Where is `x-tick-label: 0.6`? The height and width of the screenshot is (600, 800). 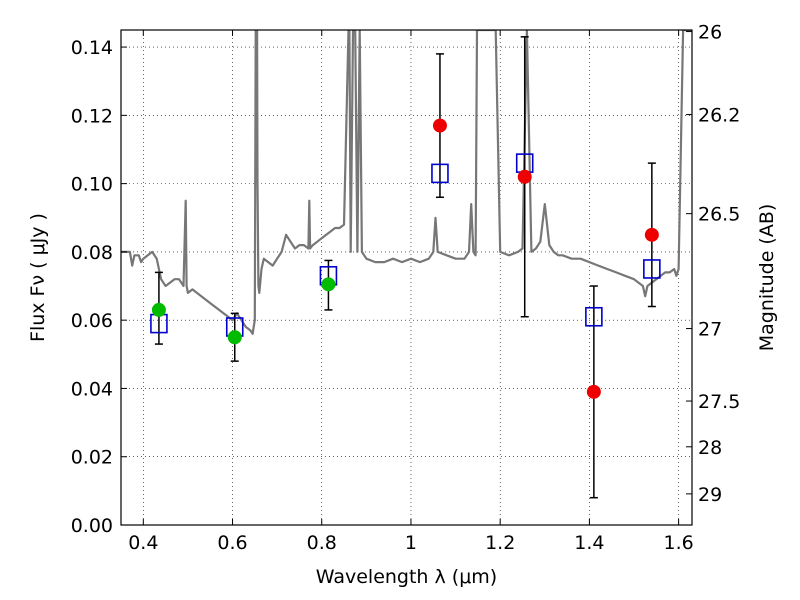
x-tick-label: 0.6 is located at coordinates (232, 543).